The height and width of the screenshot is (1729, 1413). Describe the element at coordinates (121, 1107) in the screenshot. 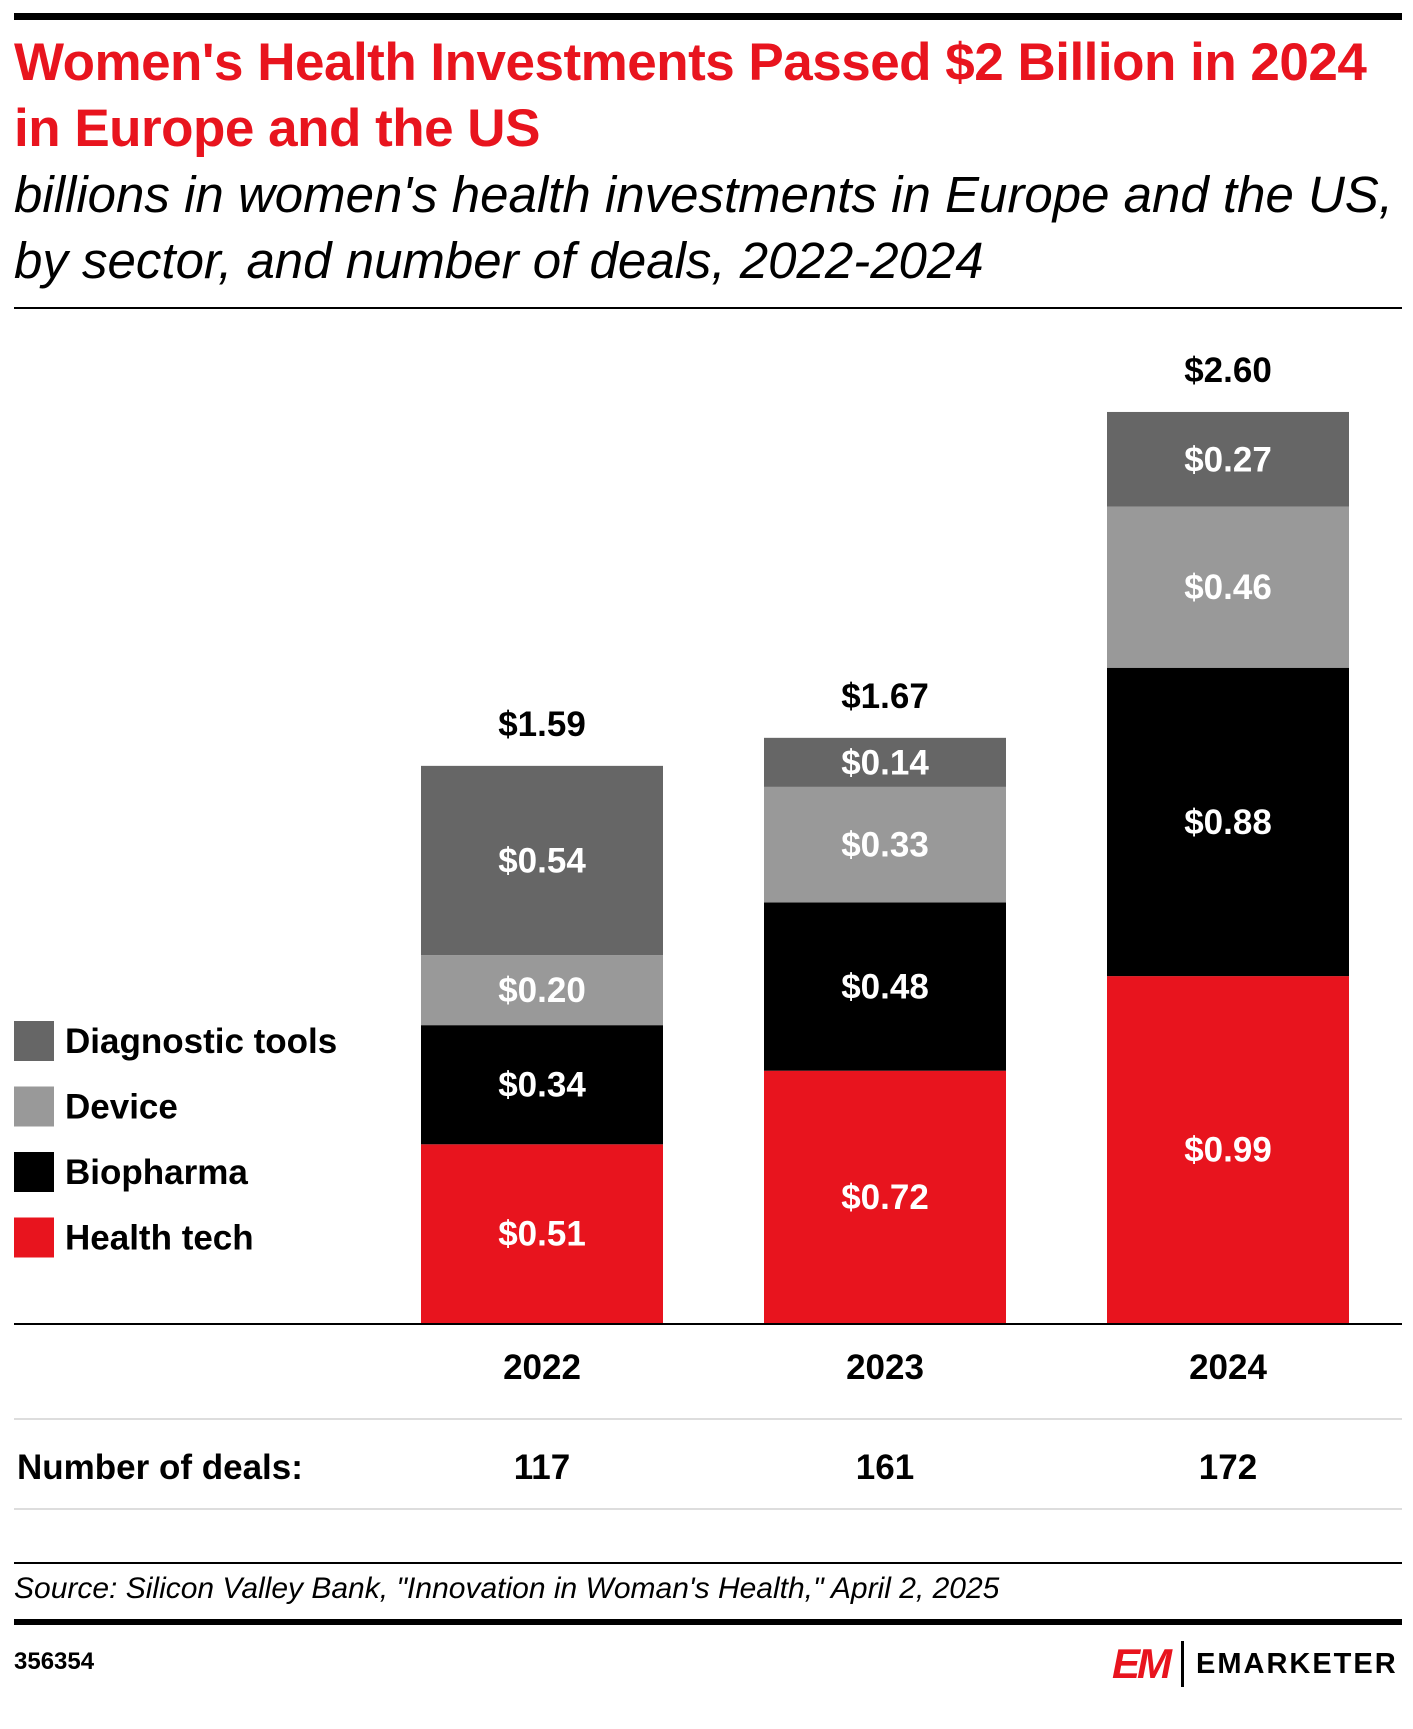

I see `legend-label: Device` at that location.